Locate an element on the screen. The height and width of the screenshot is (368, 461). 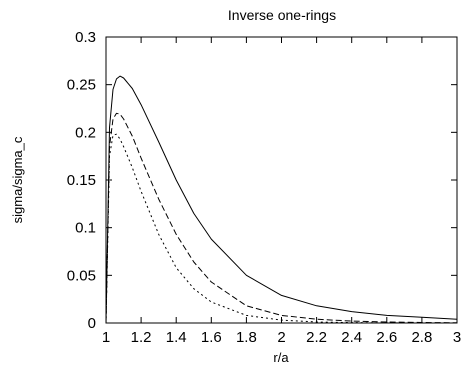
y-tick-label: 0.3 is located at coordinates (85, 37).